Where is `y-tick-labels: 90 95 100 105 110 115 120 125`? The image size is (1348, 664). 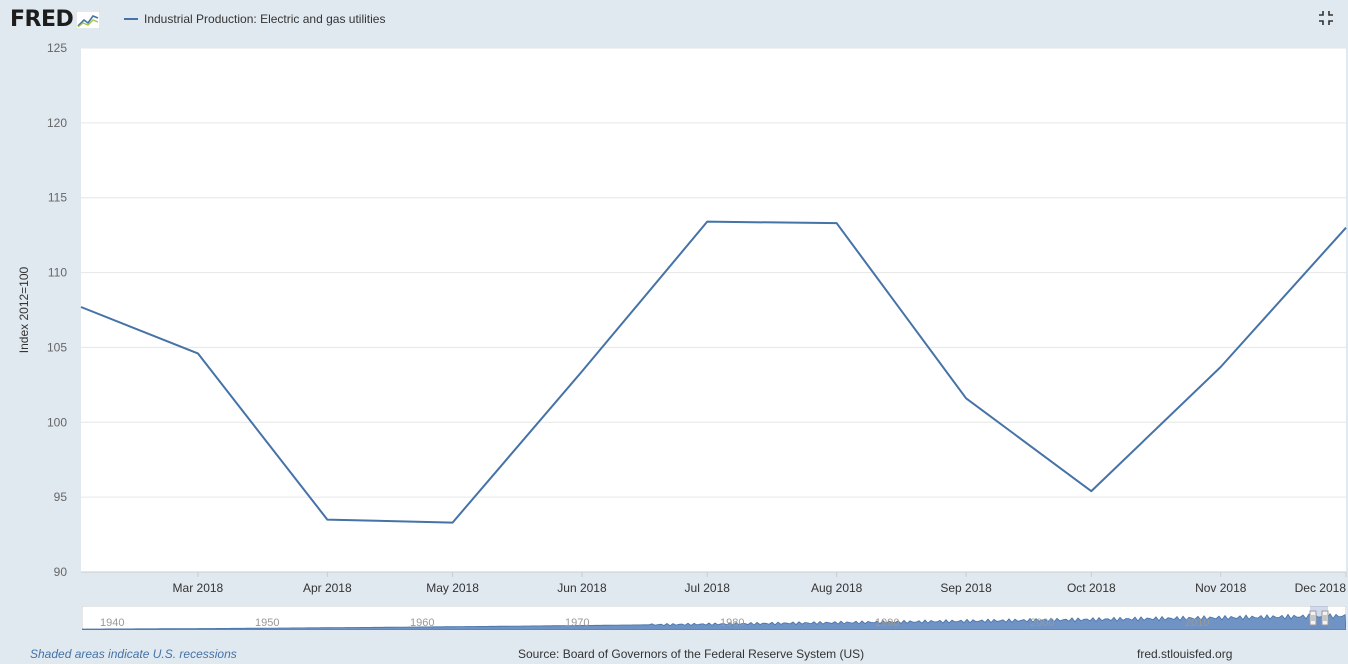
y-tick-labels: 90 95 100 105 110 115 120 125 is located at coordinates (57, 310).